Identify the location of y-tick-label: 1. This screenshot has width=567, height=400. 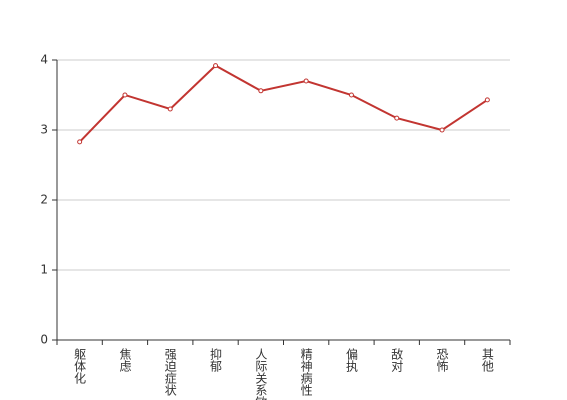
(44, 270).